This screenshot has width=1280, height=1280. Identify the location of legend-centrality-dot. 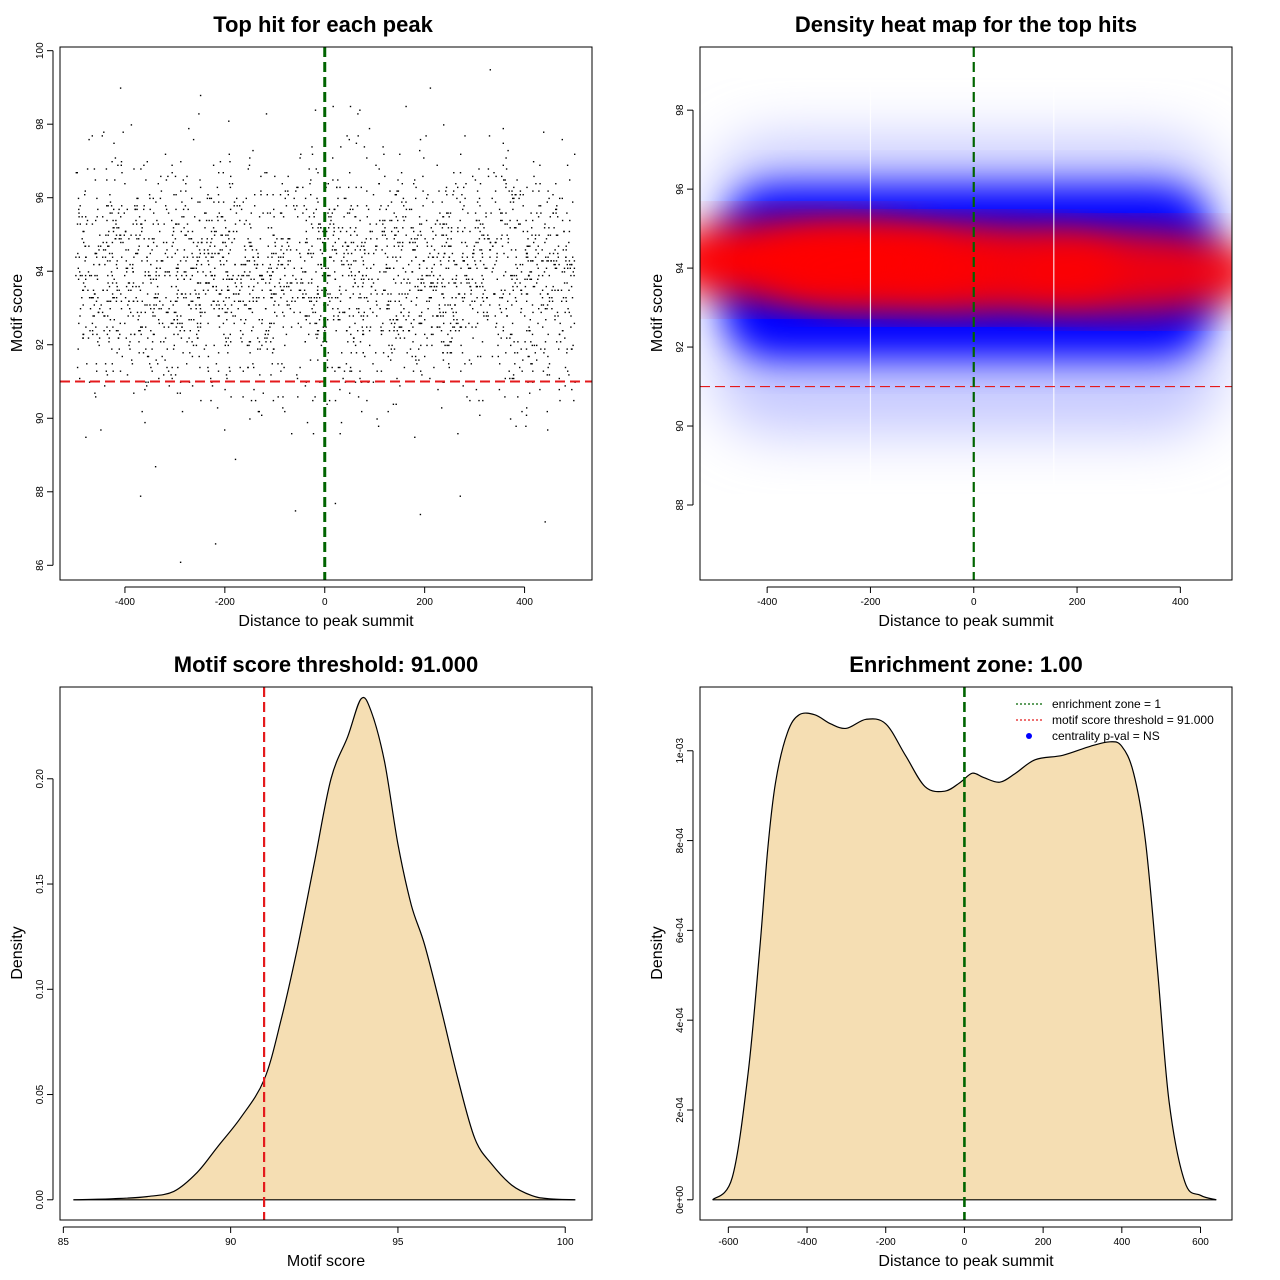
(1029, 736).